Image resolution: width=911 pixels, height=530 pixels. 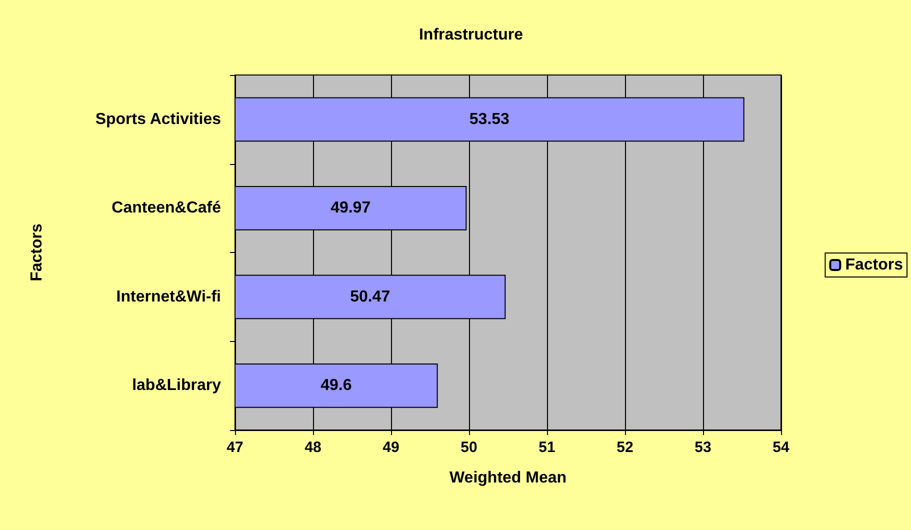 What do you see at coordinates (781, 447) in the screenshot?
I see `x-tick-label: 54` at bounding box center [781, 447].